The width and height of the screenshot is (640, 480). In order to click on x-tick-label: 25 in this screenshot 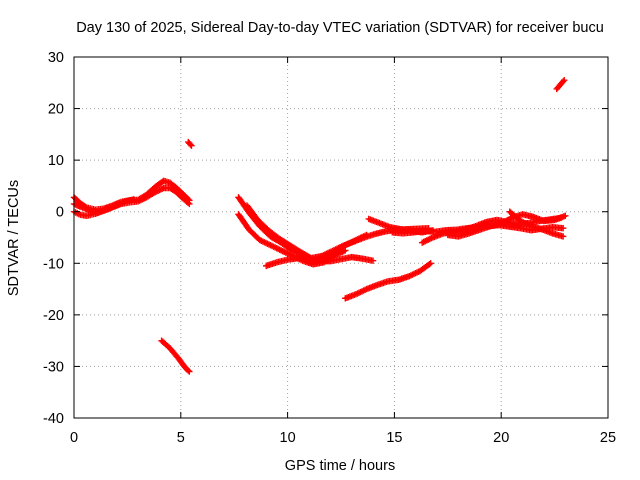, I will do `click(608, 438)`.